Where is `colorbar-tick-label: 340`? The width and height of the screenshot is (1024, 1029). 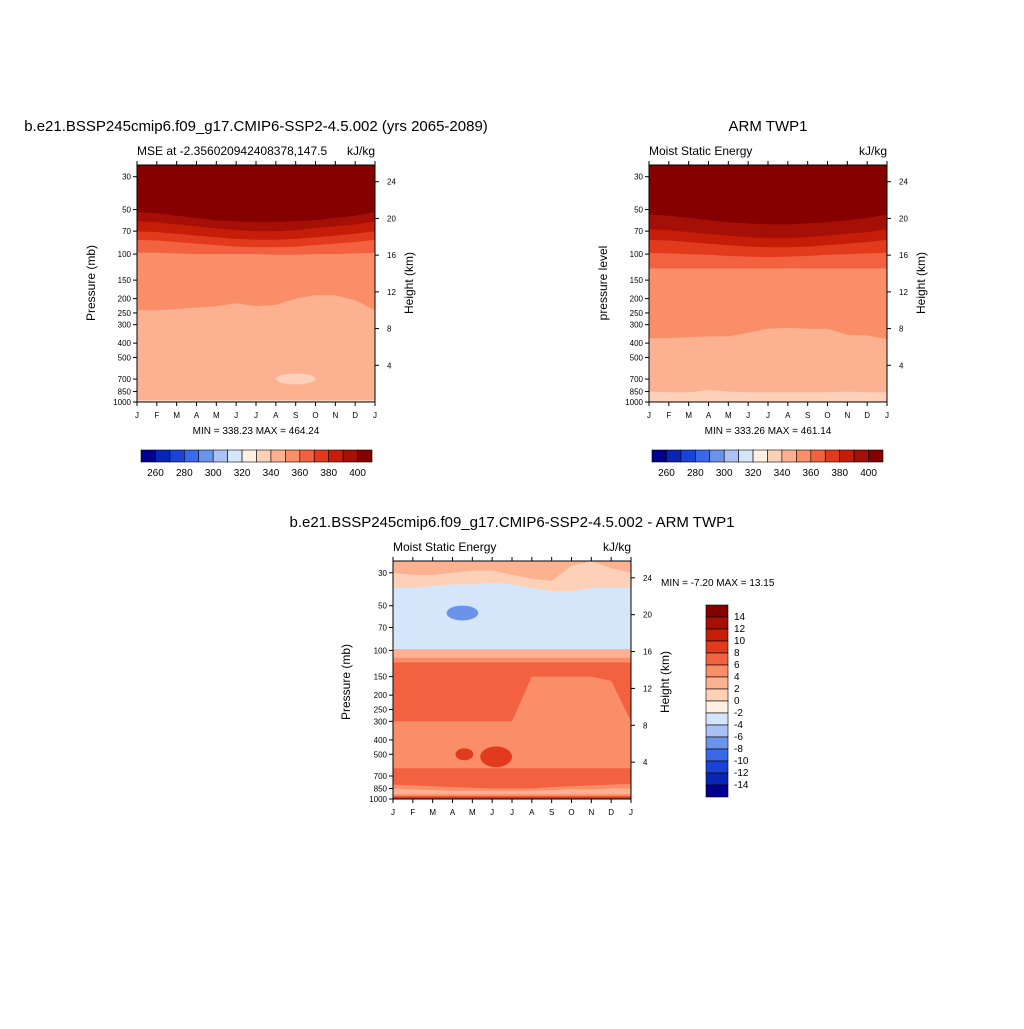 colorbar-tick-label: 340 is located at coordinates (782, 473).